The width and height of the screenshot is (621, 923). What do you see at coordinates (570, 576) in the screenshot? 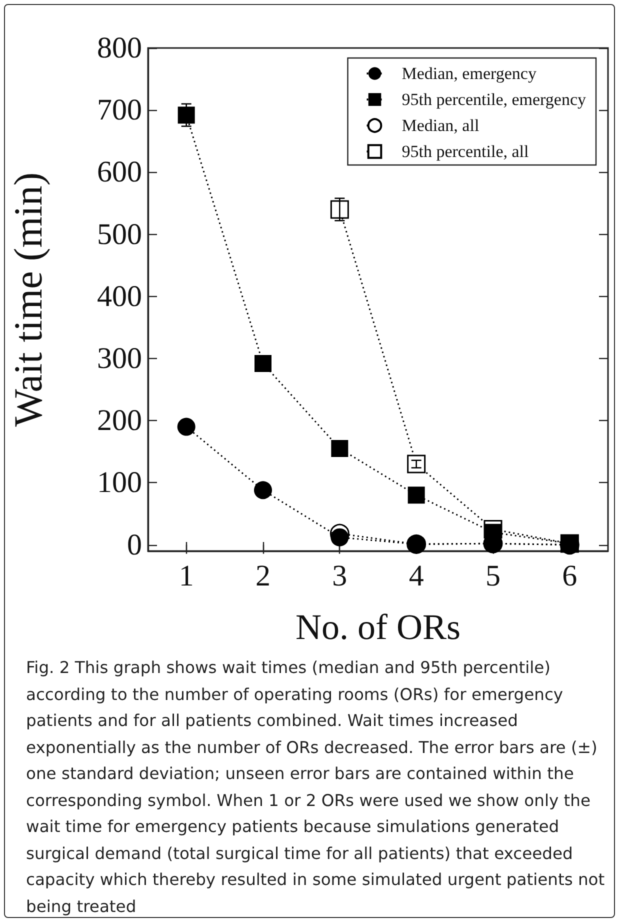
I see `x-tick-label: 6` at bounding box center [570, 576].